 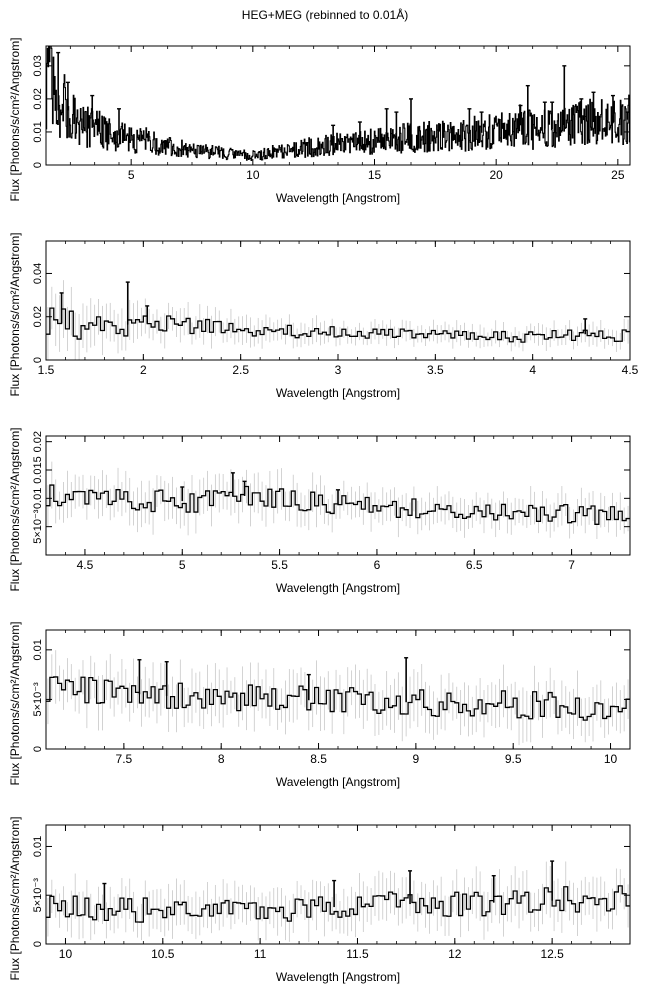 I want to click on x-tick-label: 11, so click(x=260, y=954).